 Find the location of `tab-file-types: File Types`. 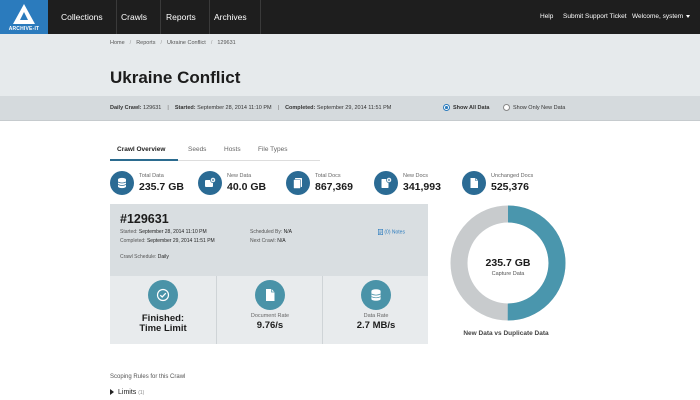

tab-file-types: File Types is located at coordinates (273, 149).